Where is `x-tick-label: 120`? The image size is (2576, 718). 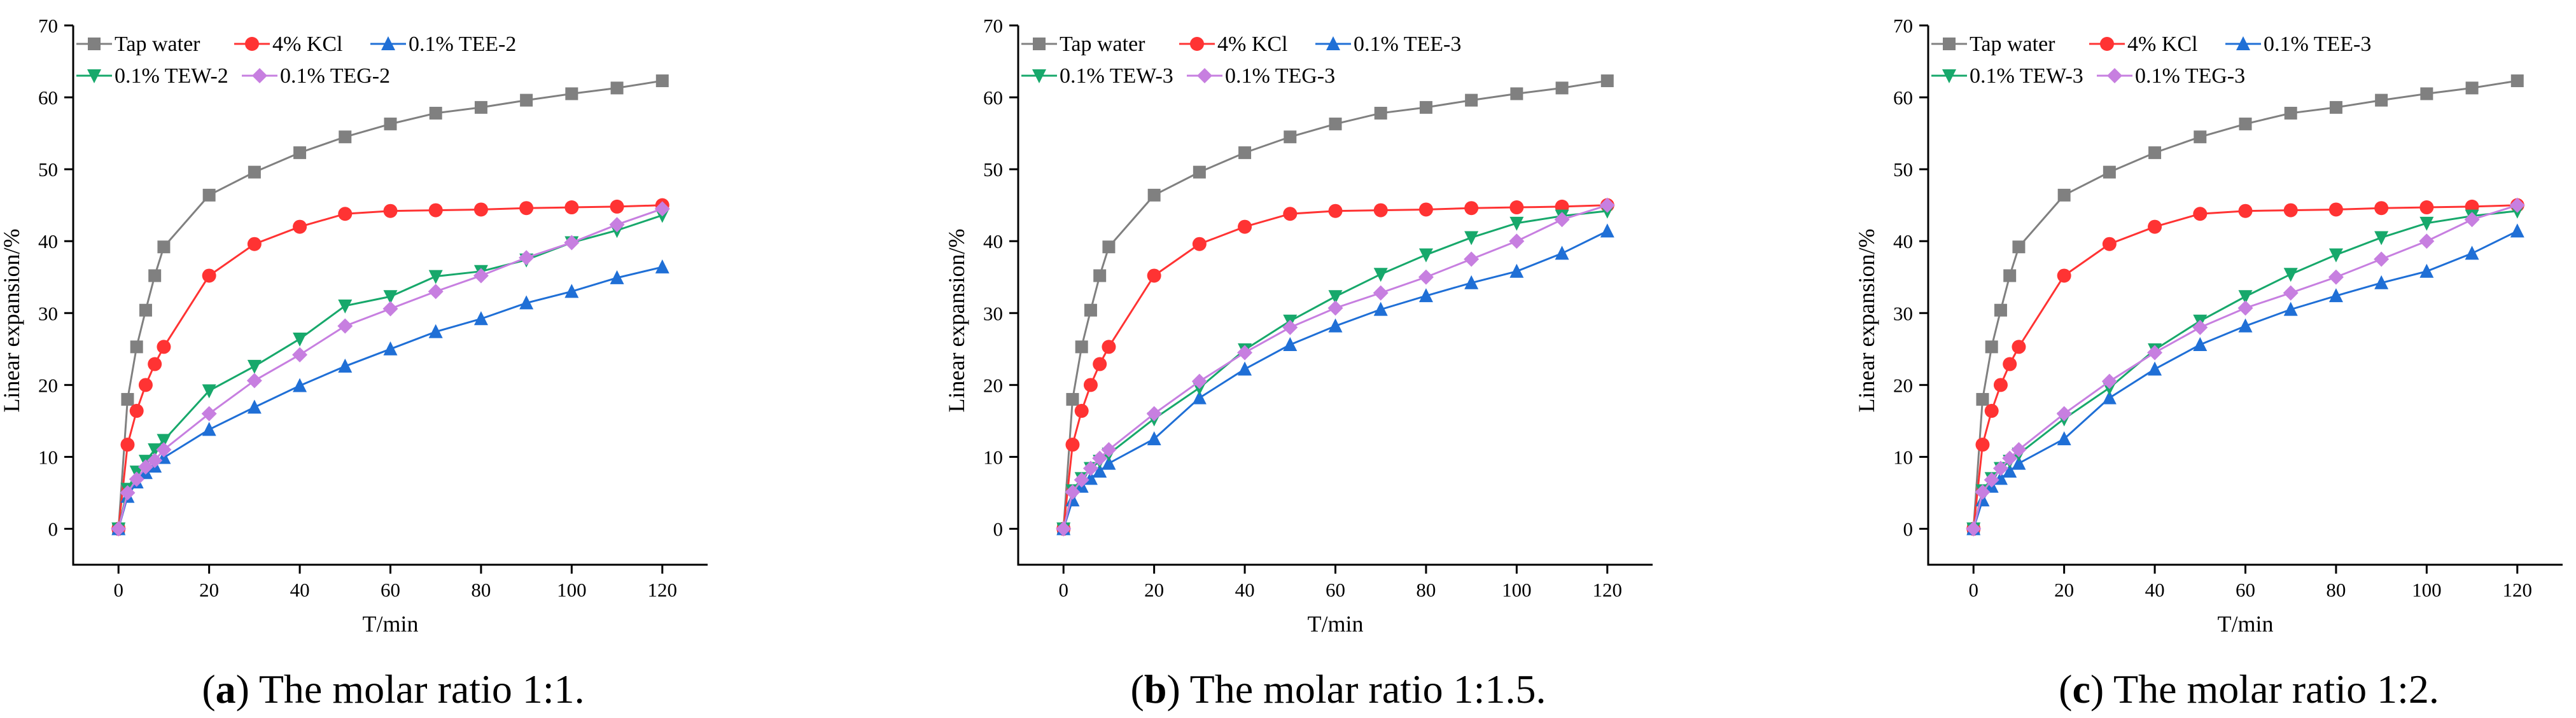
x-tick-label: 120 is located at coordinates (663, 590).